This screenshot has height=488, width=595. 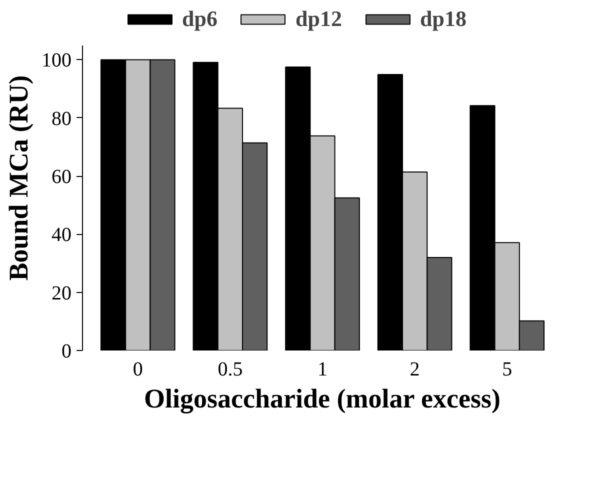 What do you see at coordinates (62, 119) in the screenshot?
I see `y-tick-label: 80` at bounding box center [62, 119].